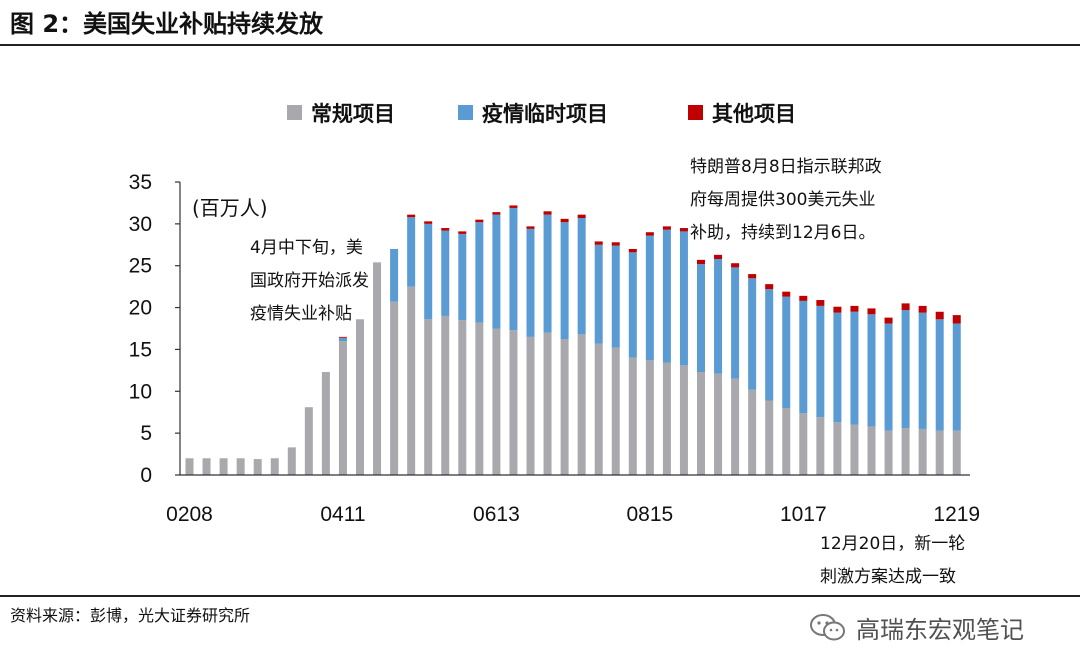 The image size is (1080, 672). Describe the element at coordinates (189, 514) in the screenshot. I see `x-tick-label: 0208` at that location.